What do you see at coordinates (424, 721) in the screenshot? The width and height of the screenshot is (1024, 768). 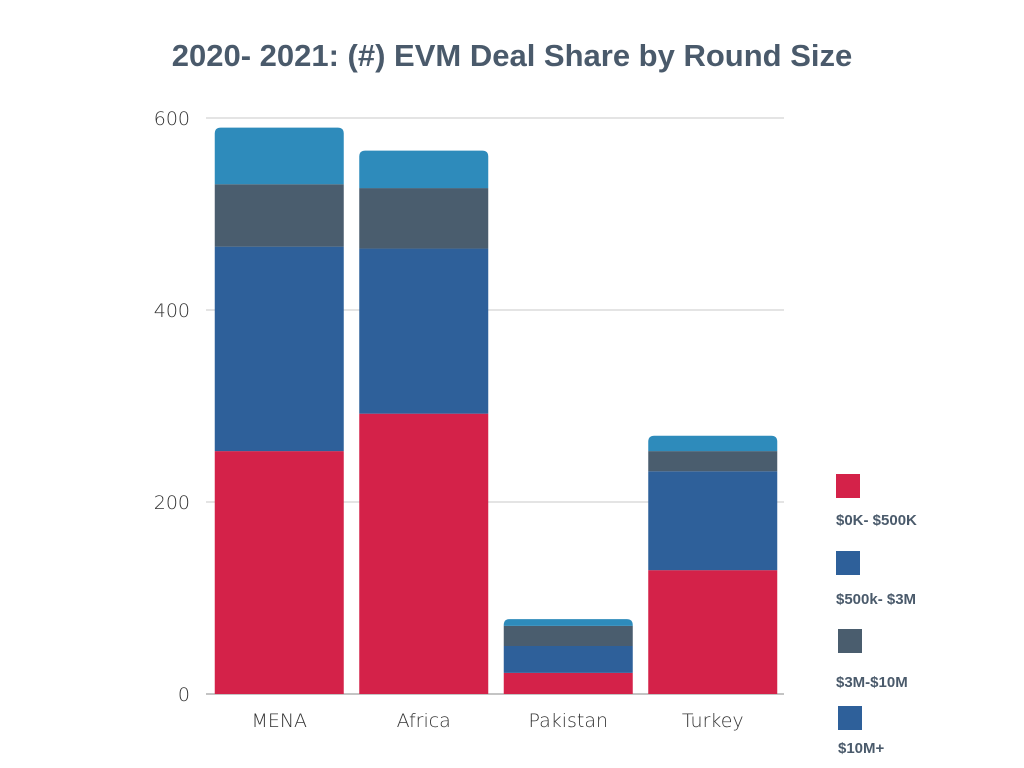 I see `x-tick-label: Africa` at bounding box center [424, 721].